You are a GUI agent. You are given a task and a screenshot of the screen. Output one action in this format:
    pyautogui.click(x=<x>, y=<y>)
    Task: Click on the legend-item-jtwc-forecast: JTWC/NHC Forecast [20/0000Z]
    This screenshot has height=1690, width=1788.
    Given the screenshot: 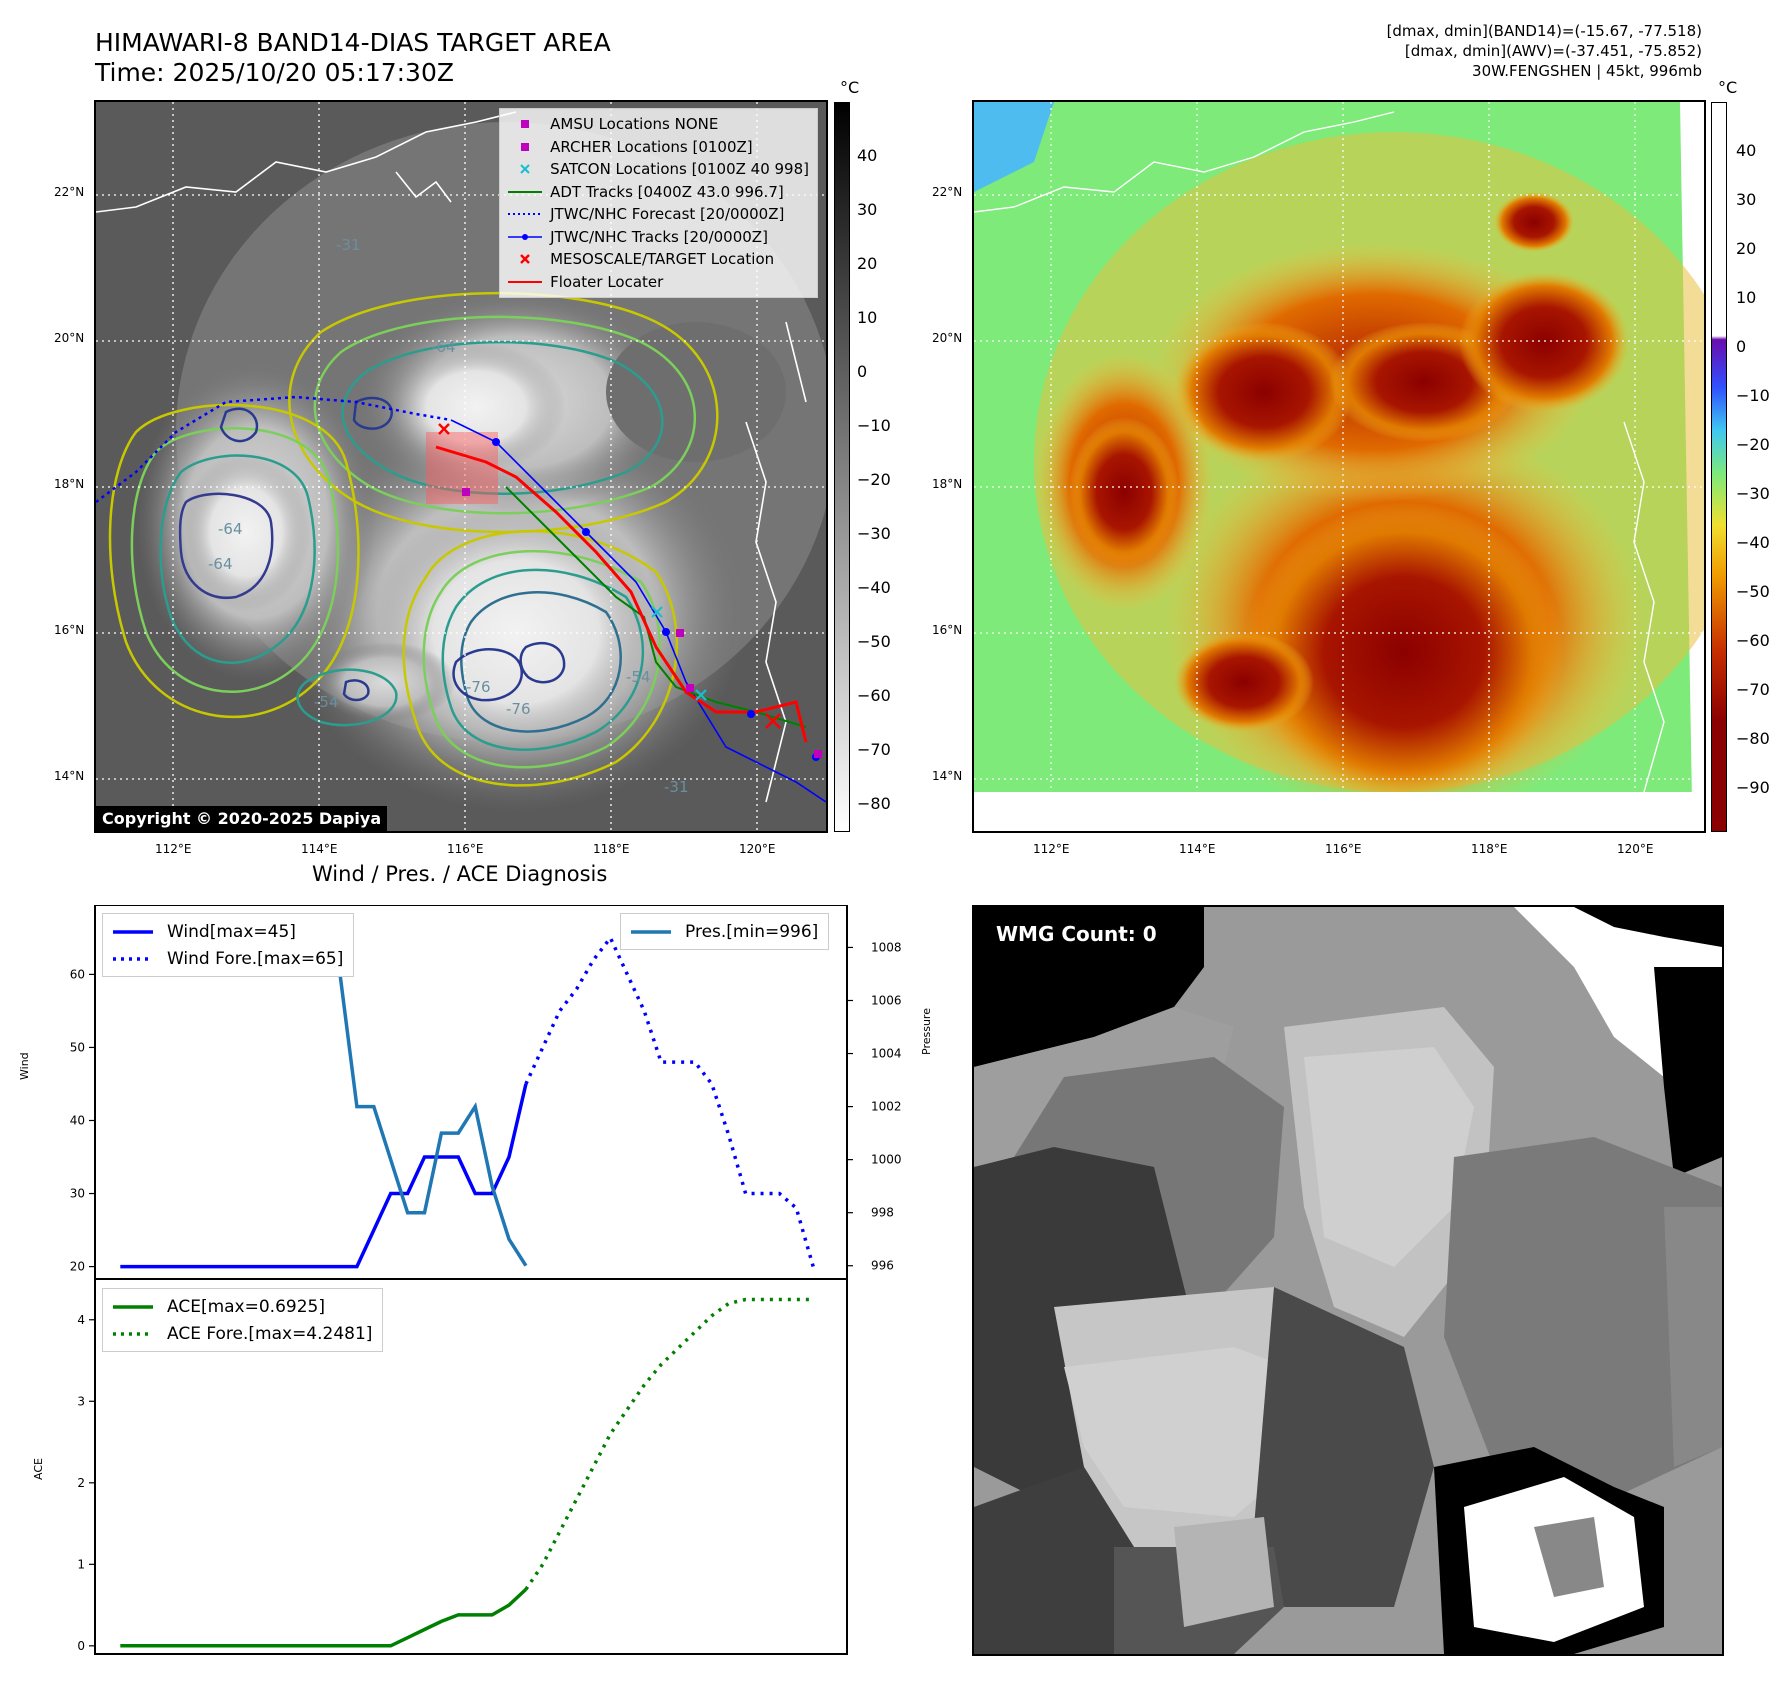 What is the action you would take?
    pyautogui.click(x=646, y=214)
    